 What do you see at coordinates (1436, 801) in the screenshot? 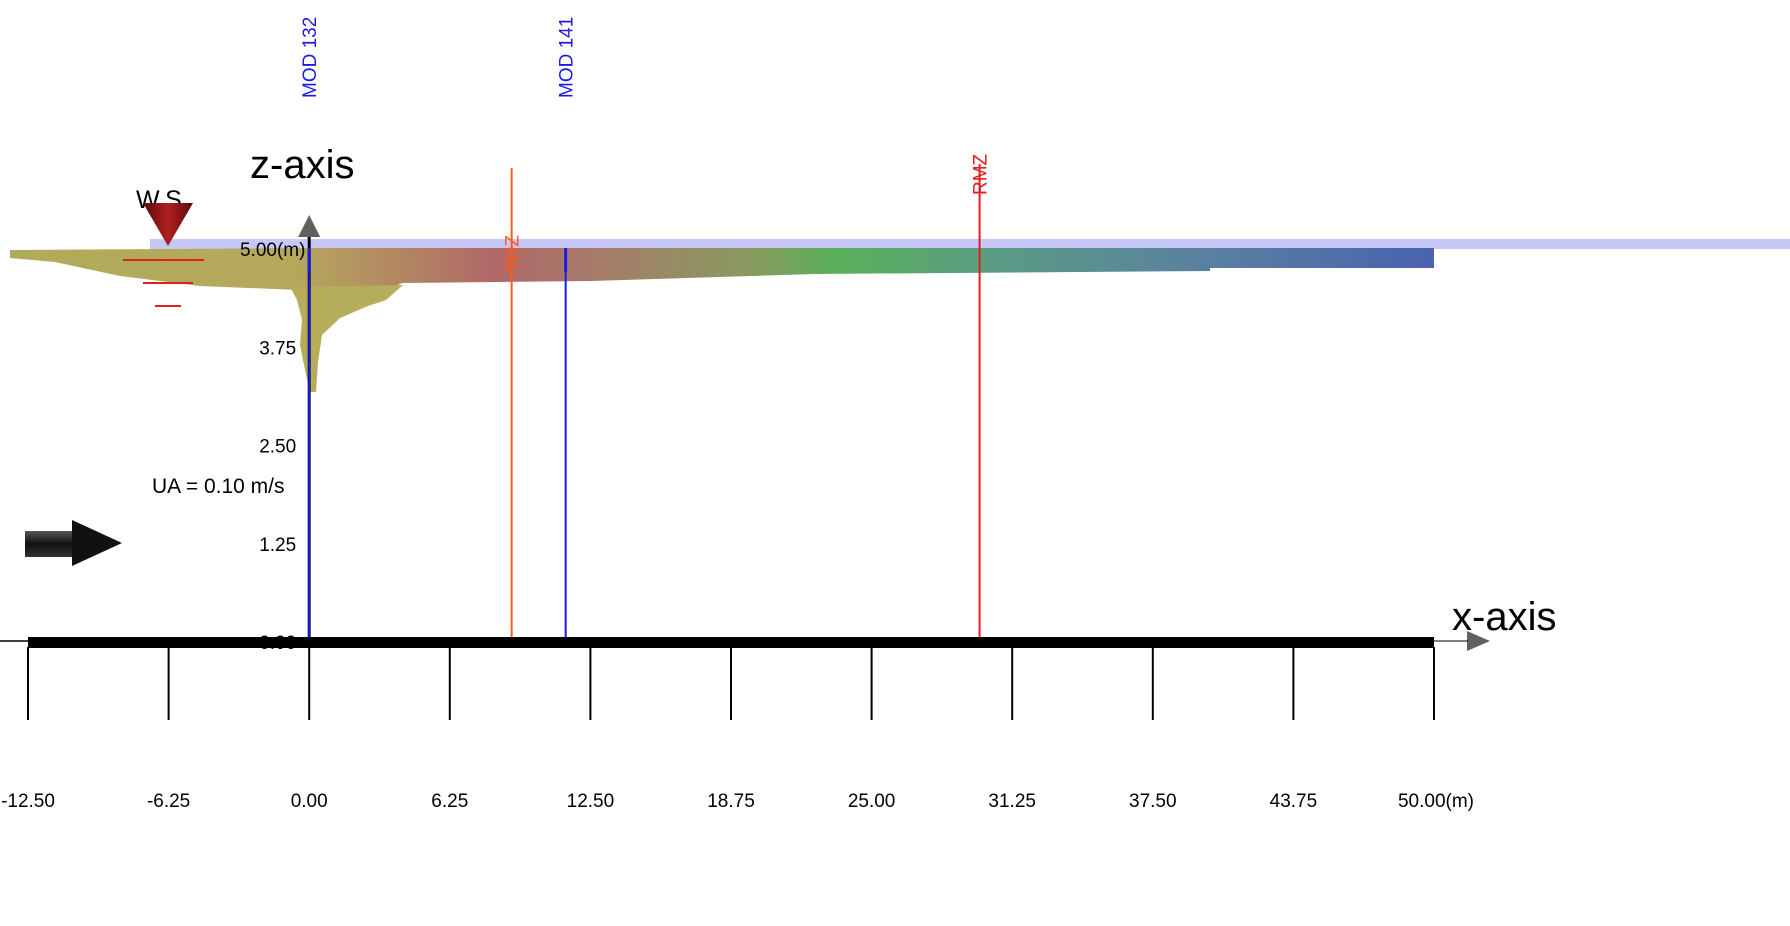
I see `x-tick-label: 50.00(m)` at bounding box center [1436, 801].